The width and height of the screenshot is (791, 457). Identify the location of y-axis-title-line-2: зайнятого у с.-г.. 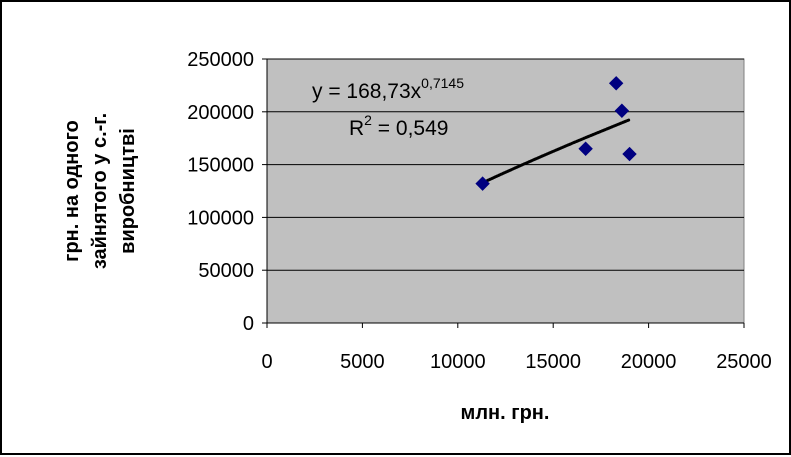
(100, 191).